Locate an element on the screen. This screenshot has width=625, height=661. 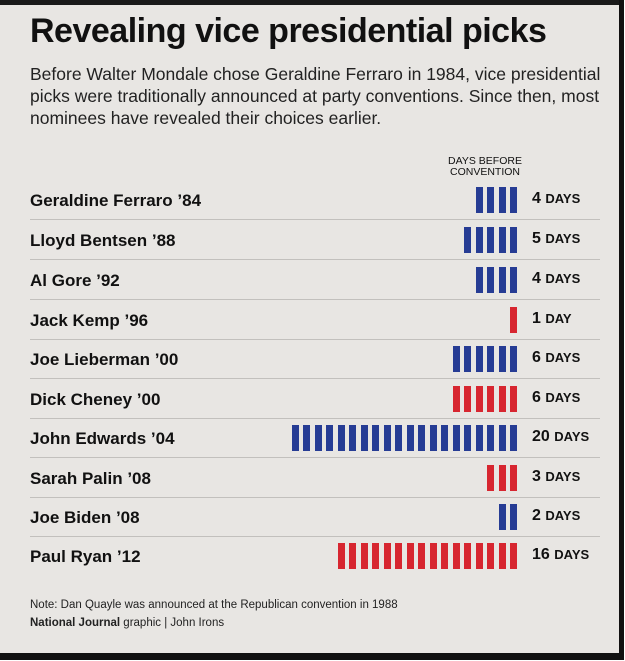
value-label: 5 DAYS is located at coordinates (556, 239).